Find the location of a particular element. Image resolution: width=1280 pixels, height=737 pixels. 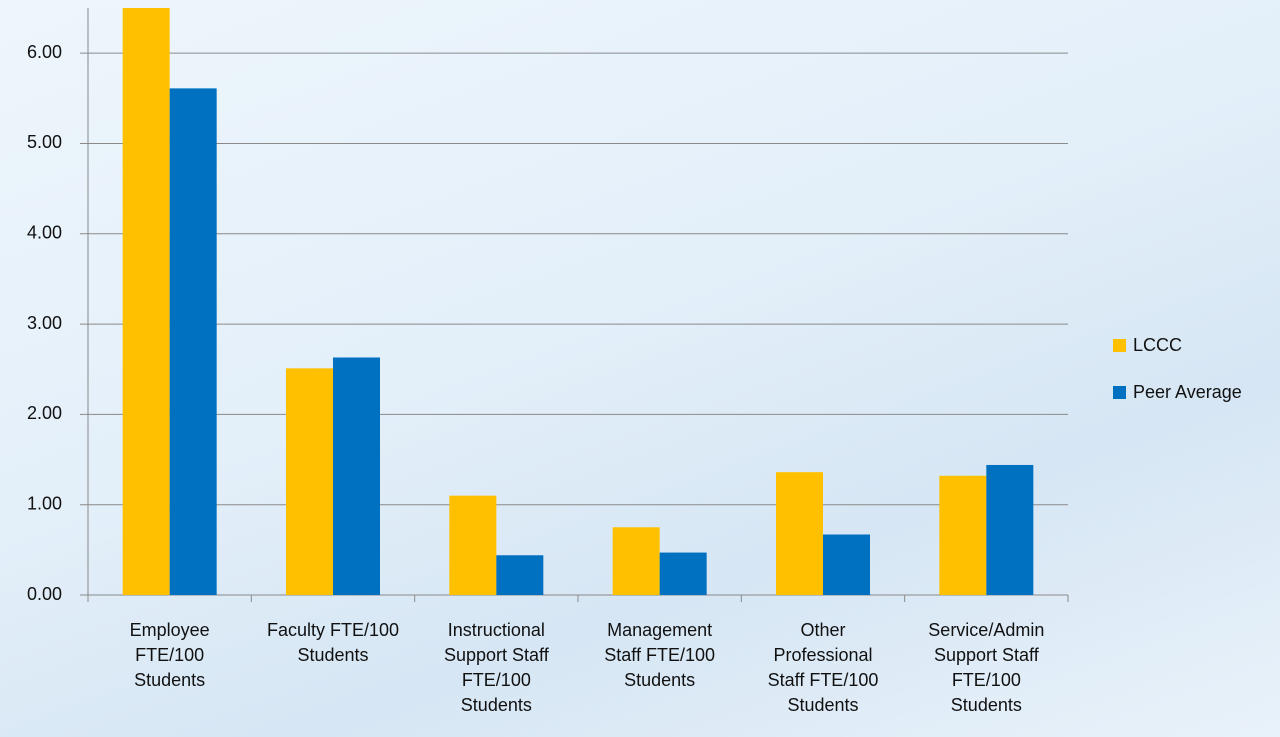

x-tick-label: Employee FTE/100 Students is located at coordinates (169, 655).